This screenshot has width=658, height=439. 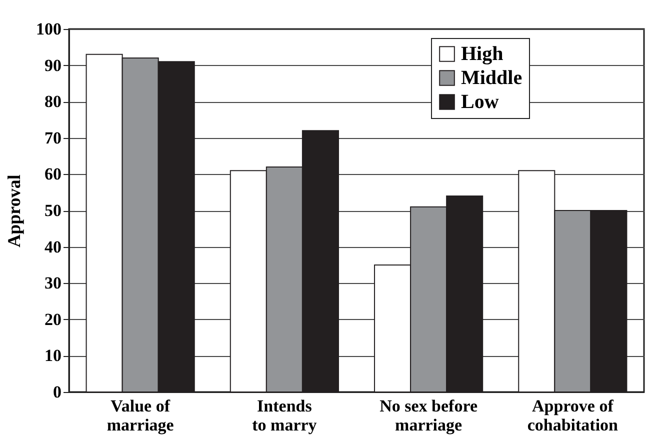 I want to click on y-tick-label: 70, so click(x=53, y=138).